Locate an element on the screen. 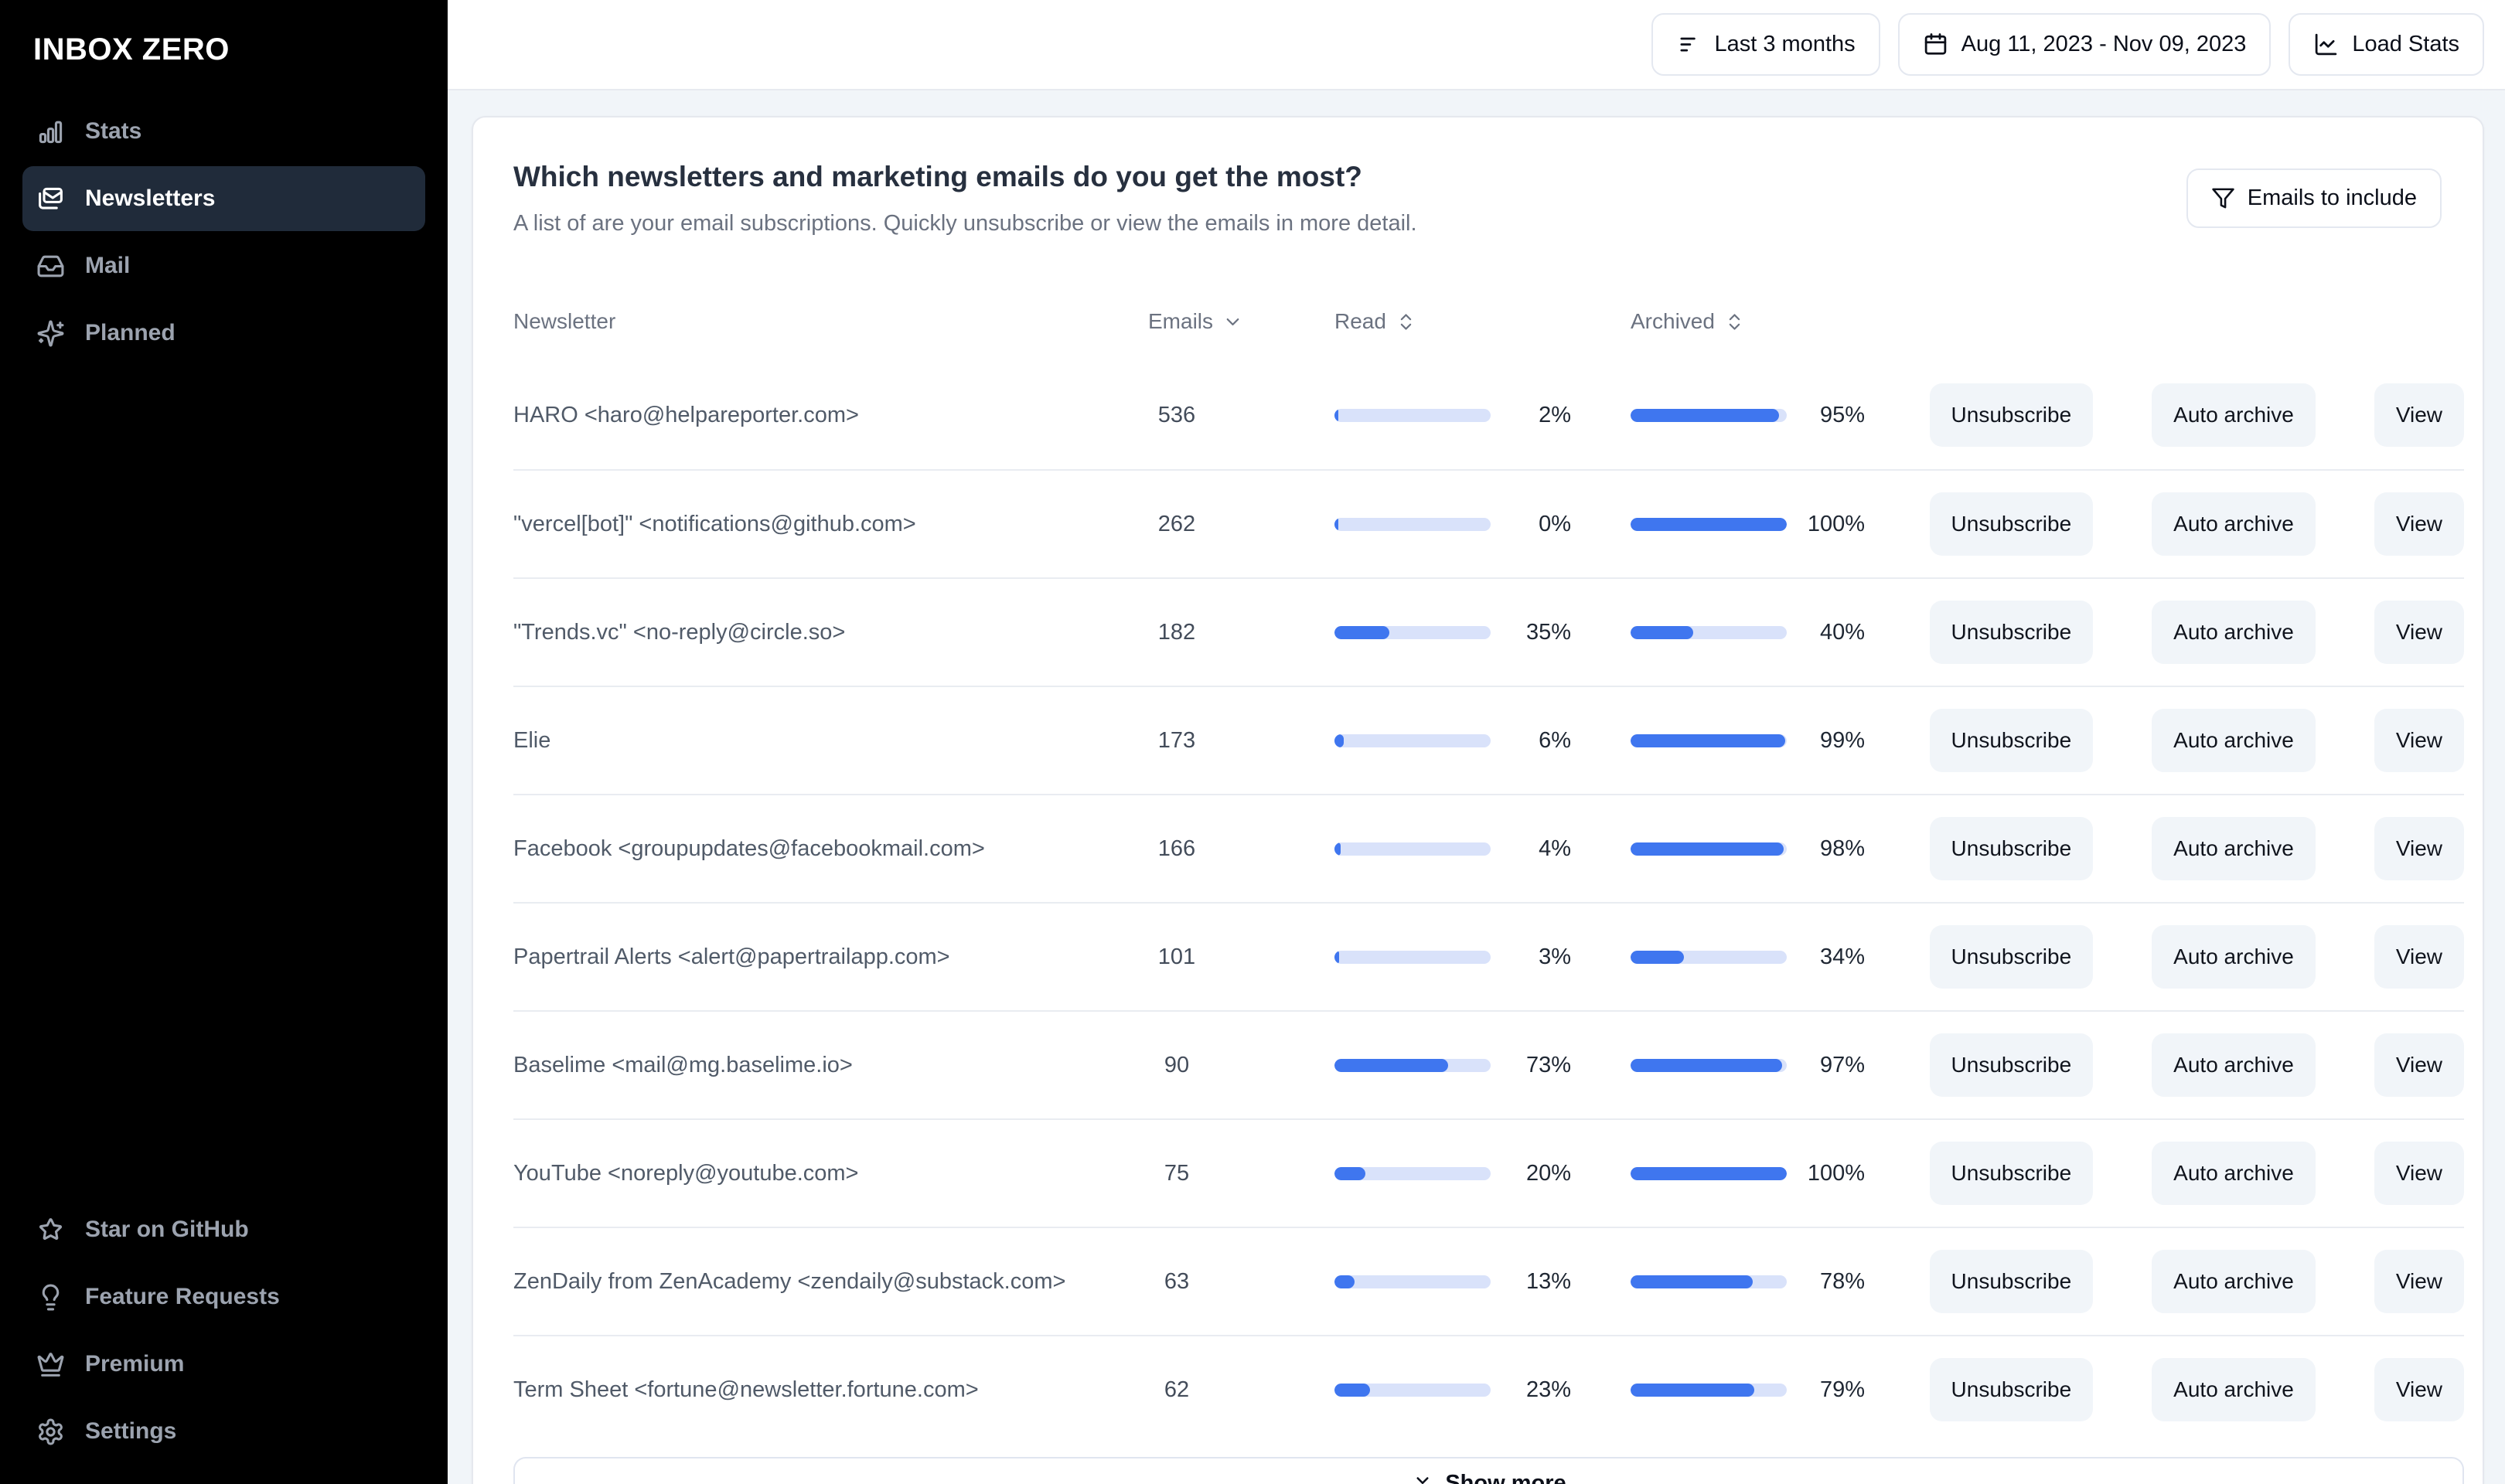 This screenshot has width=2505, height=1484. topbar-button-load-stats: Load Stats is located at coordinates (2386, 44).